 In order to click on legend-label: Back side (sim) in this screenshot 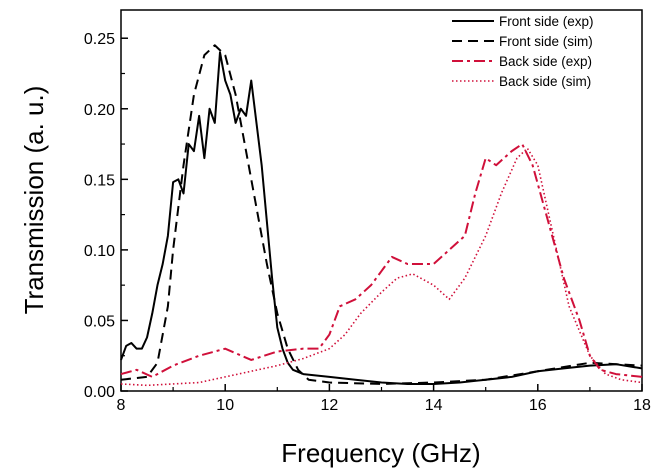, I will do `click(545, 81)`.